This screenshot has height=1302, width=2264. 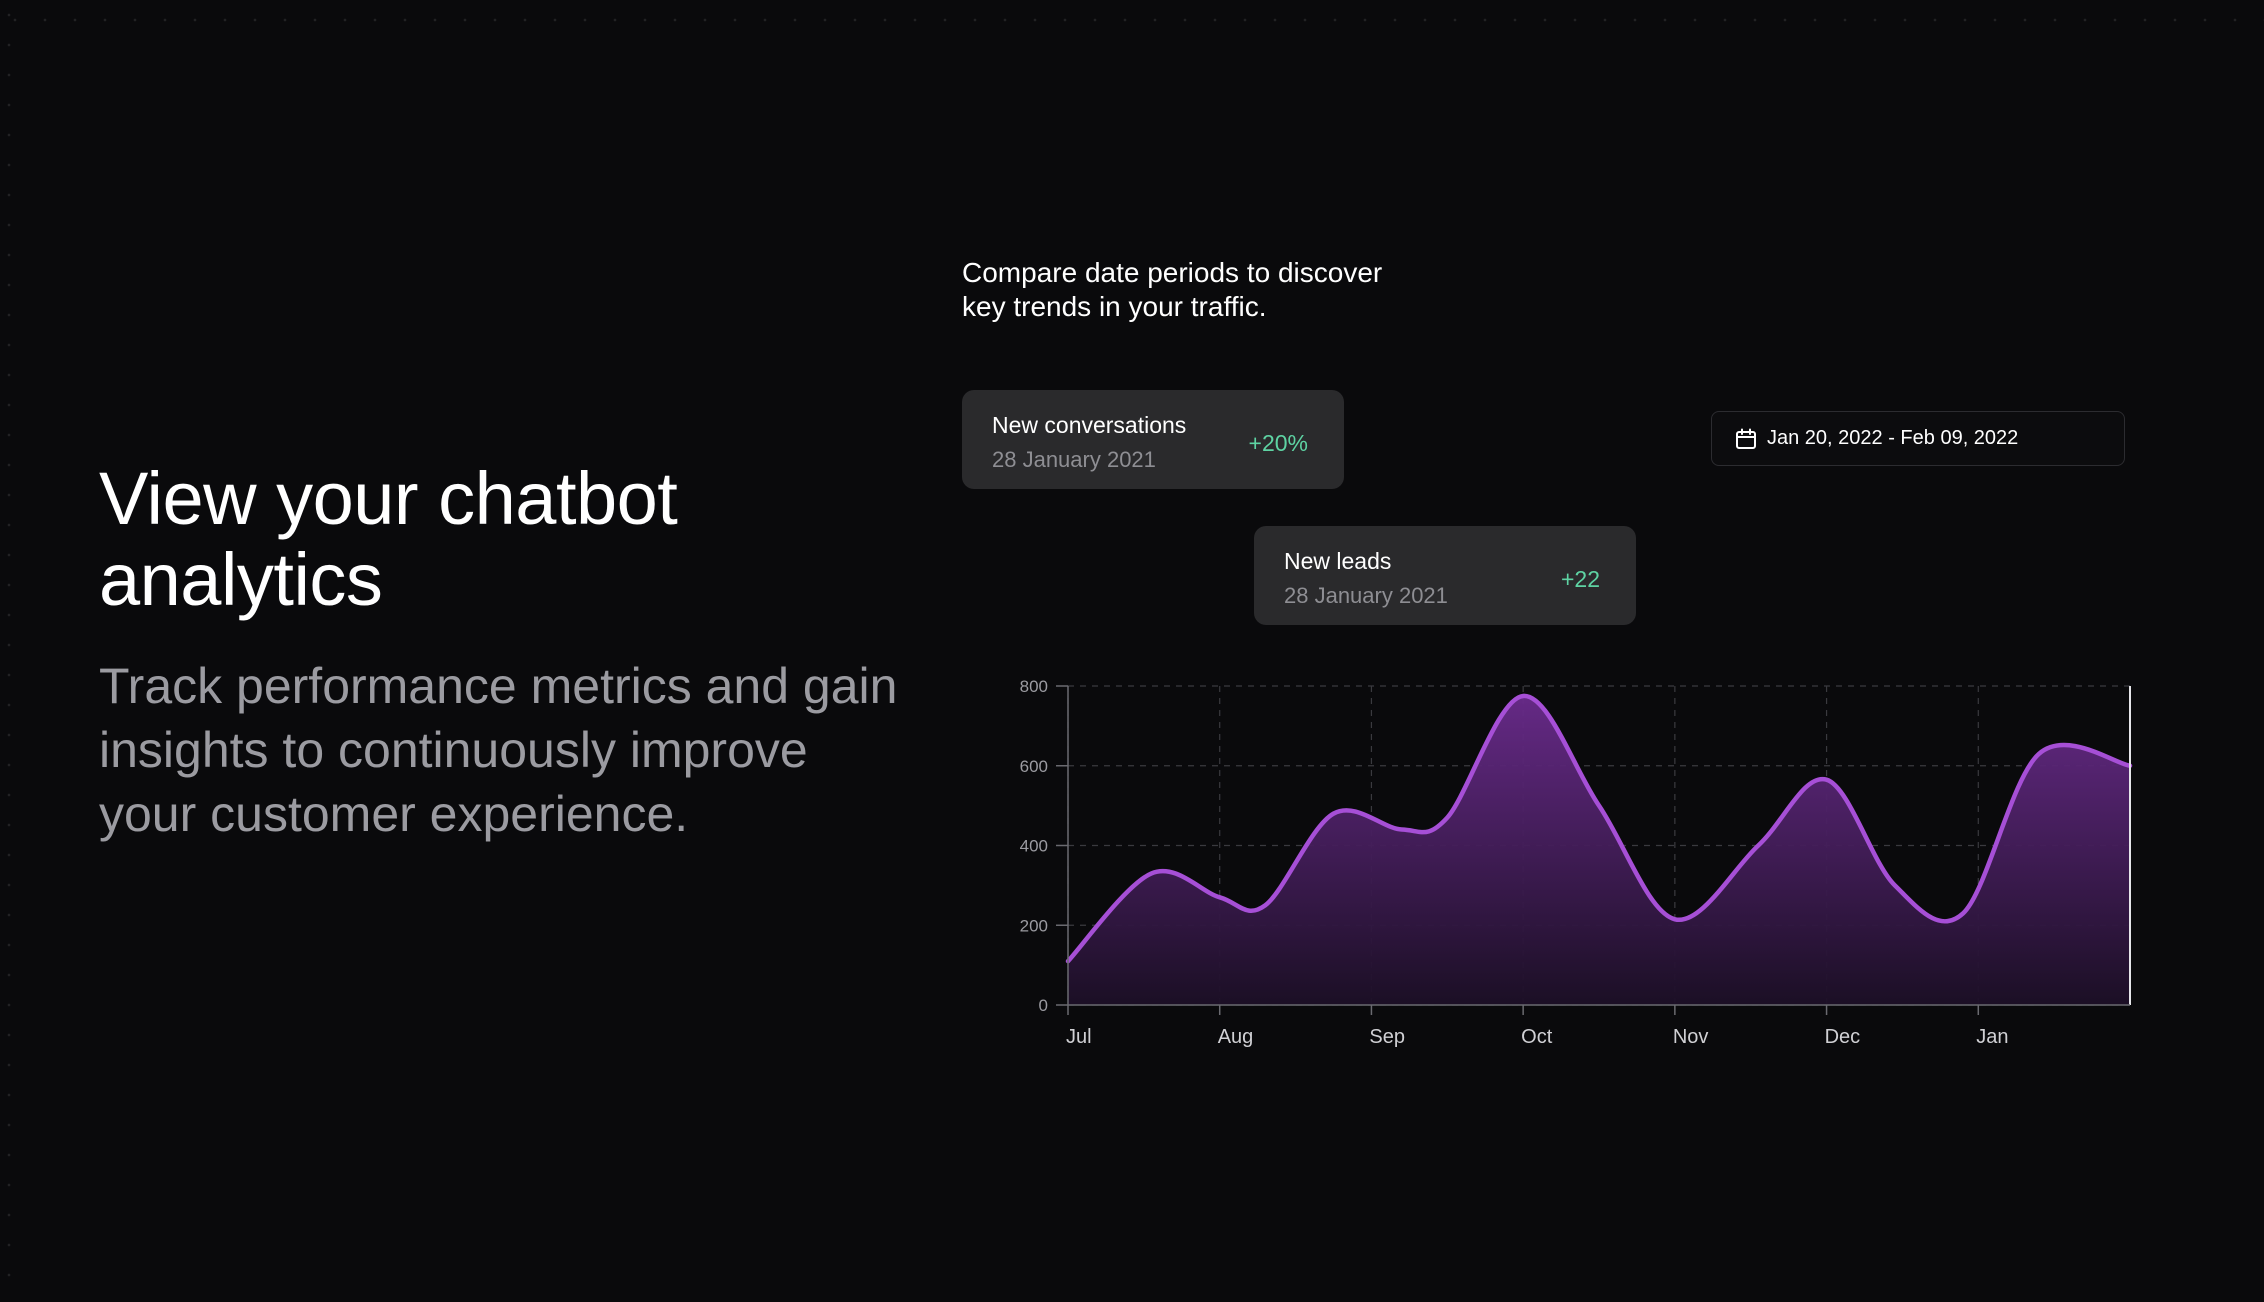 I want to click on x-tick-label: Nov, so click(x=1691, y=1037).